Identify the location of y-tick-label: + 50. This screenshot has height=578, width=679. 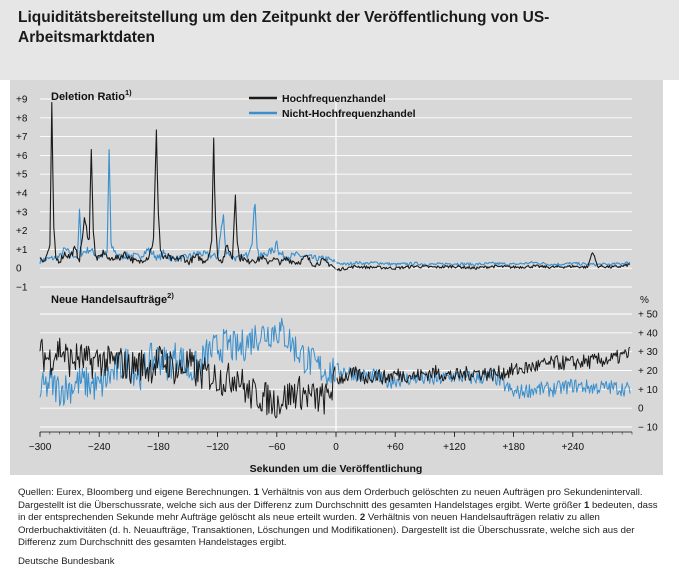
(648, 315).